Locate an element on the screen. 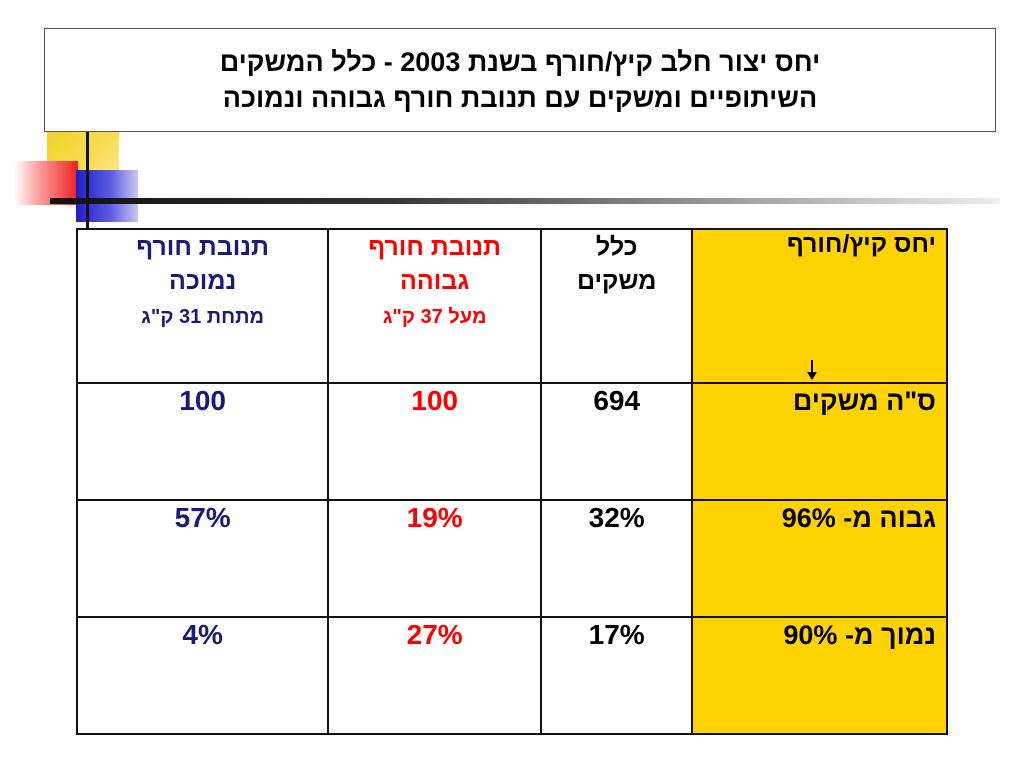 This screenshot has width=1024, height=768. table-row: נמוך מ- 90% 17% 27% 4% is located at coordinates (511, 675).